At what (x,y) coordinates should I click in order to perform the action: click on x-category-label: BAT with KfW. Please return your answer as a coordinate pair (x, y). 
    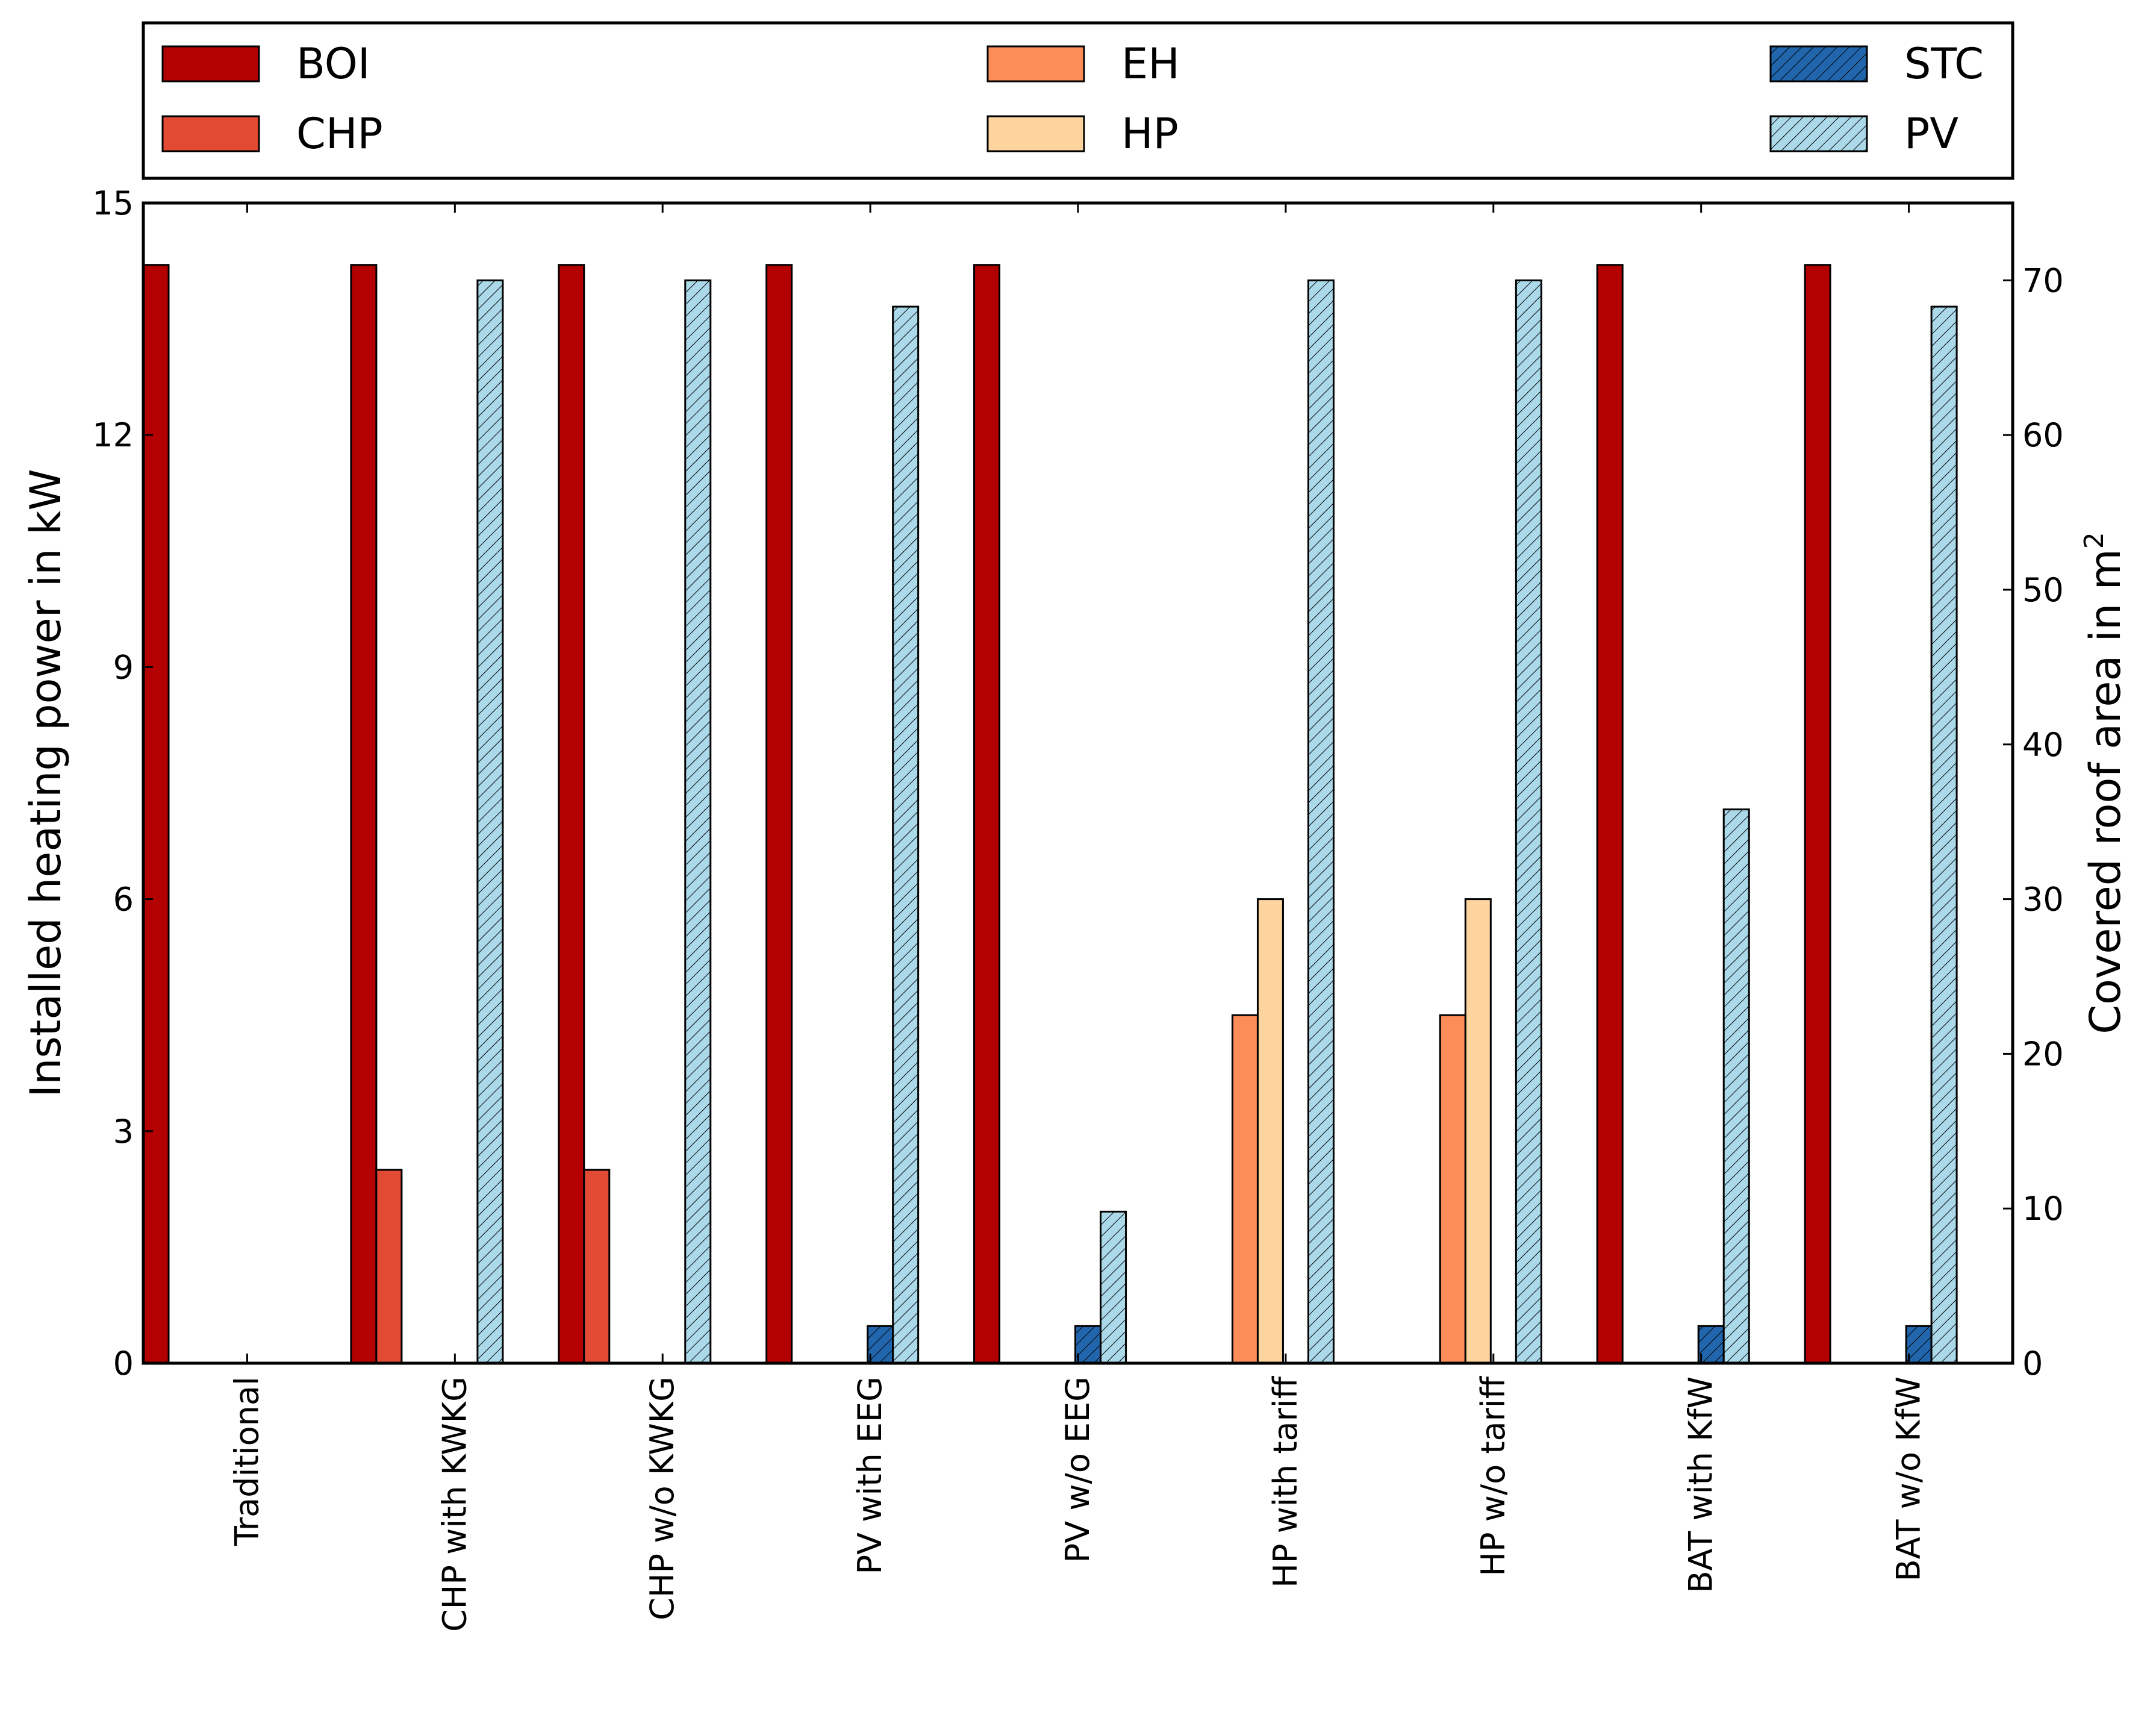
    Looking at the image, I should click on (1701, 1484).